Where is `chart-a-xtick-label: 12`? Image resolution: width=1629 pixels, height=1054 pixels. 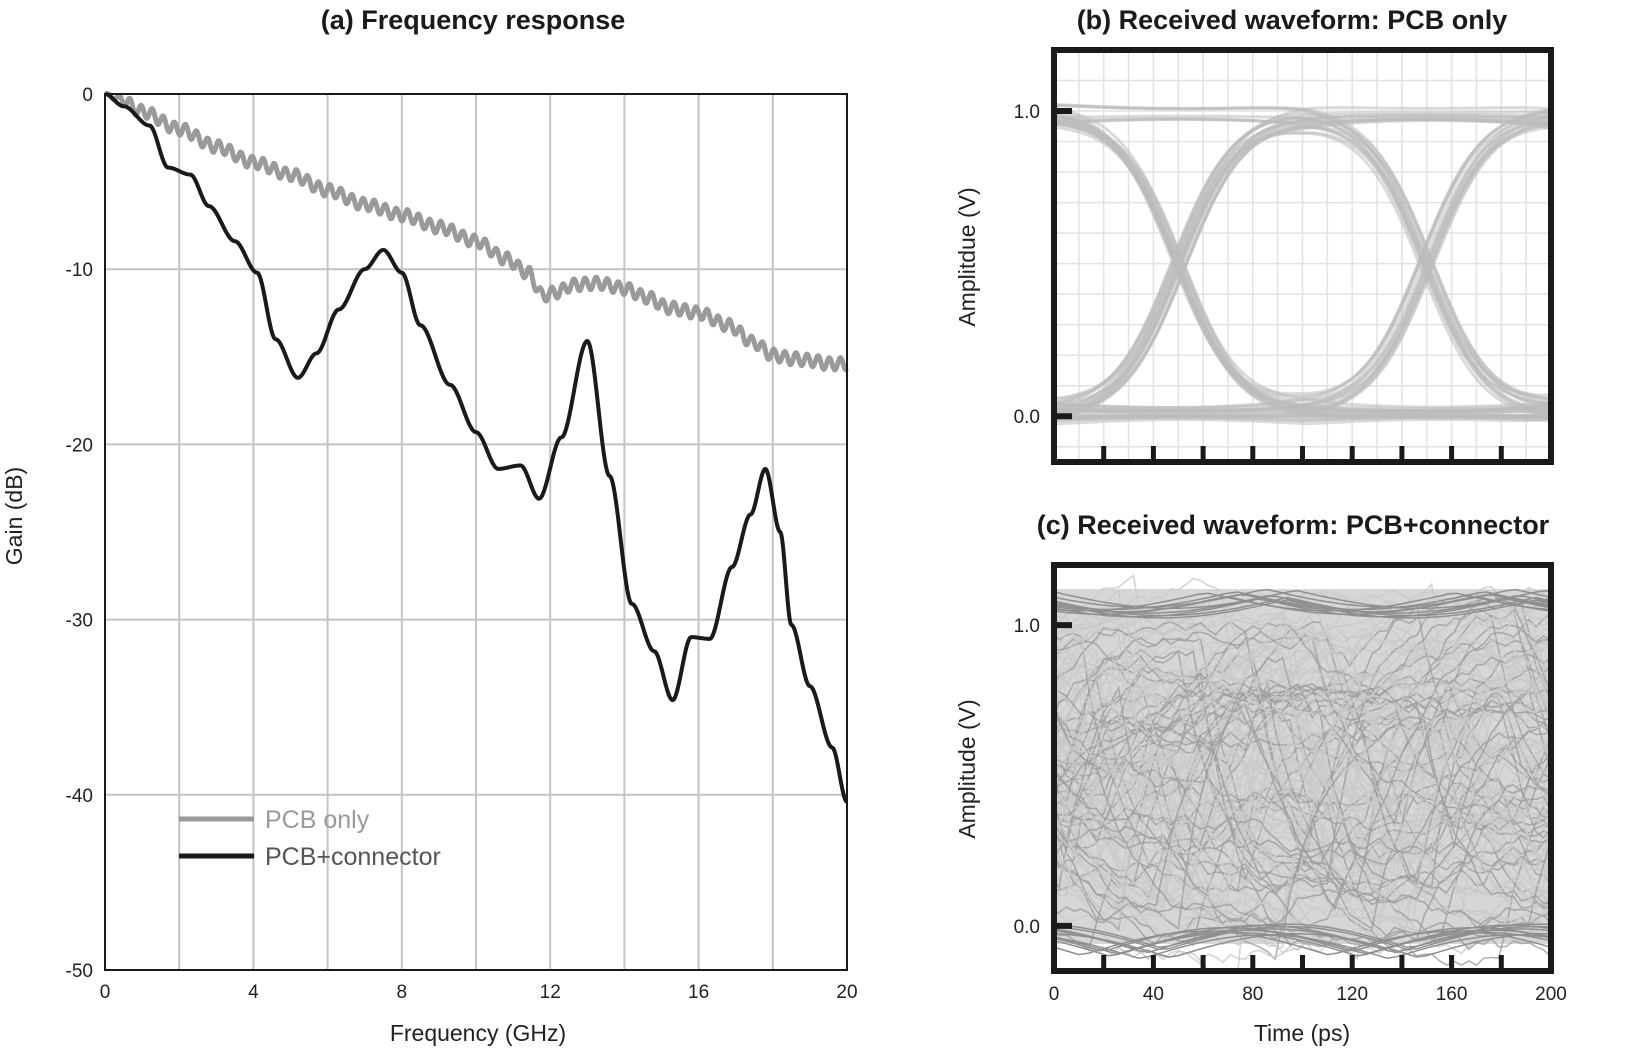 chart-a-xtick-label: 12 is located at coordinates (550, 992).